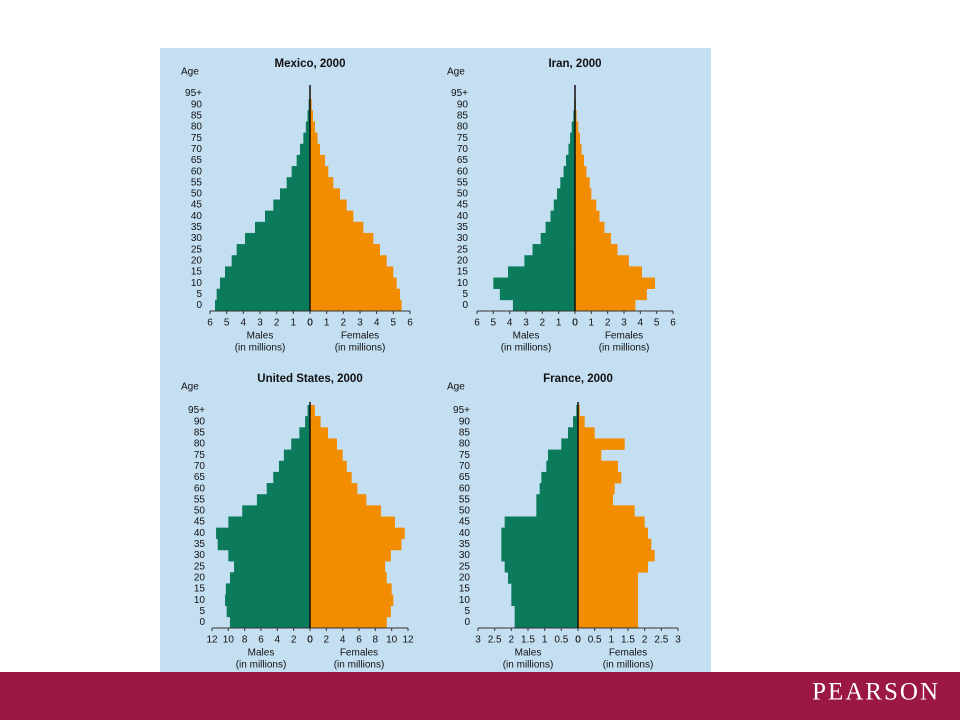  I want to click on x-tick-label: 3, so click(624, 323).